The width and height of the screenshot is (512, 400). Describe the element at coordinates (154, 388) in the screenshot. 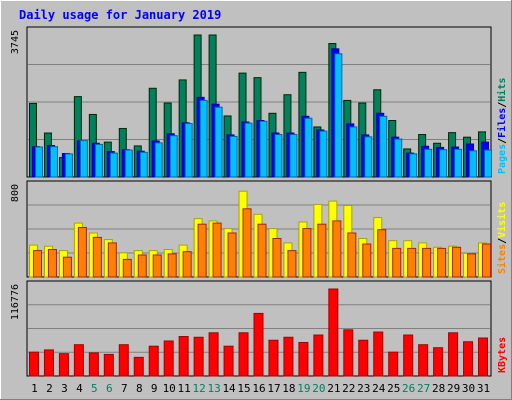

I see `x-tick-label: 9` at that location.